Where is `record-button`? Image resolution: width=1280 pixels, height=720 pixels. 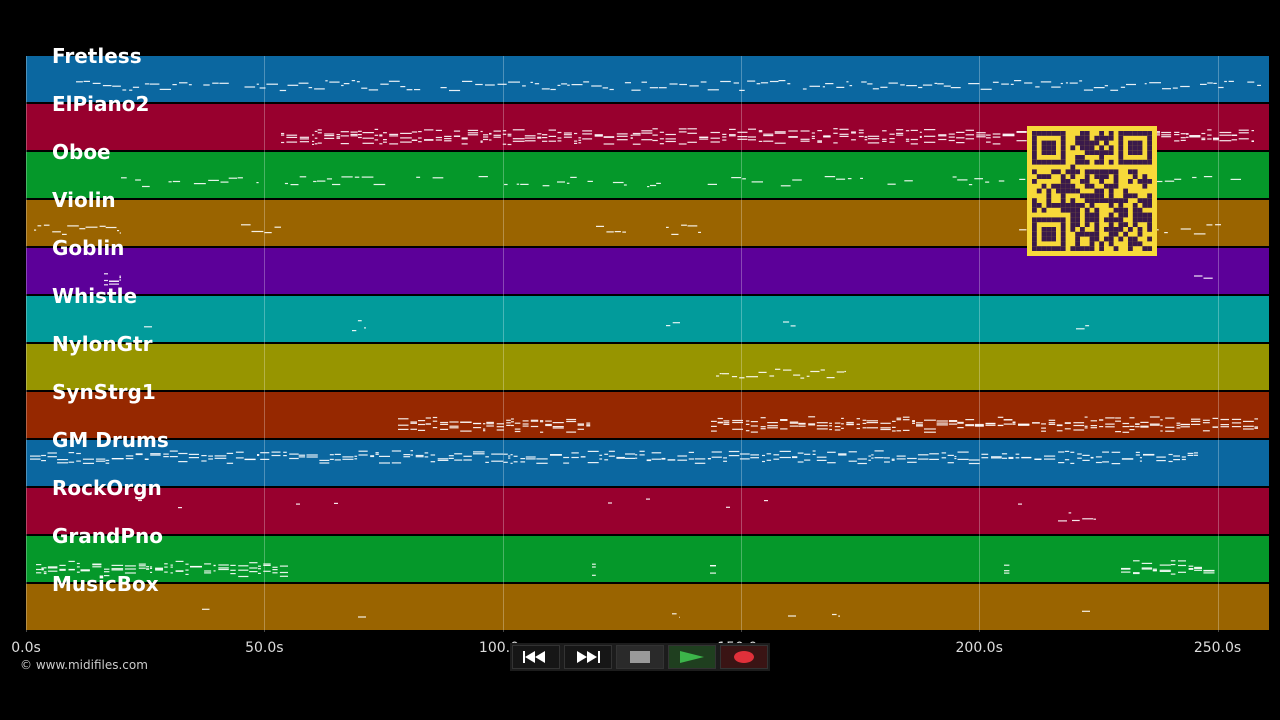
record-button is located at coordinates (744, 657).